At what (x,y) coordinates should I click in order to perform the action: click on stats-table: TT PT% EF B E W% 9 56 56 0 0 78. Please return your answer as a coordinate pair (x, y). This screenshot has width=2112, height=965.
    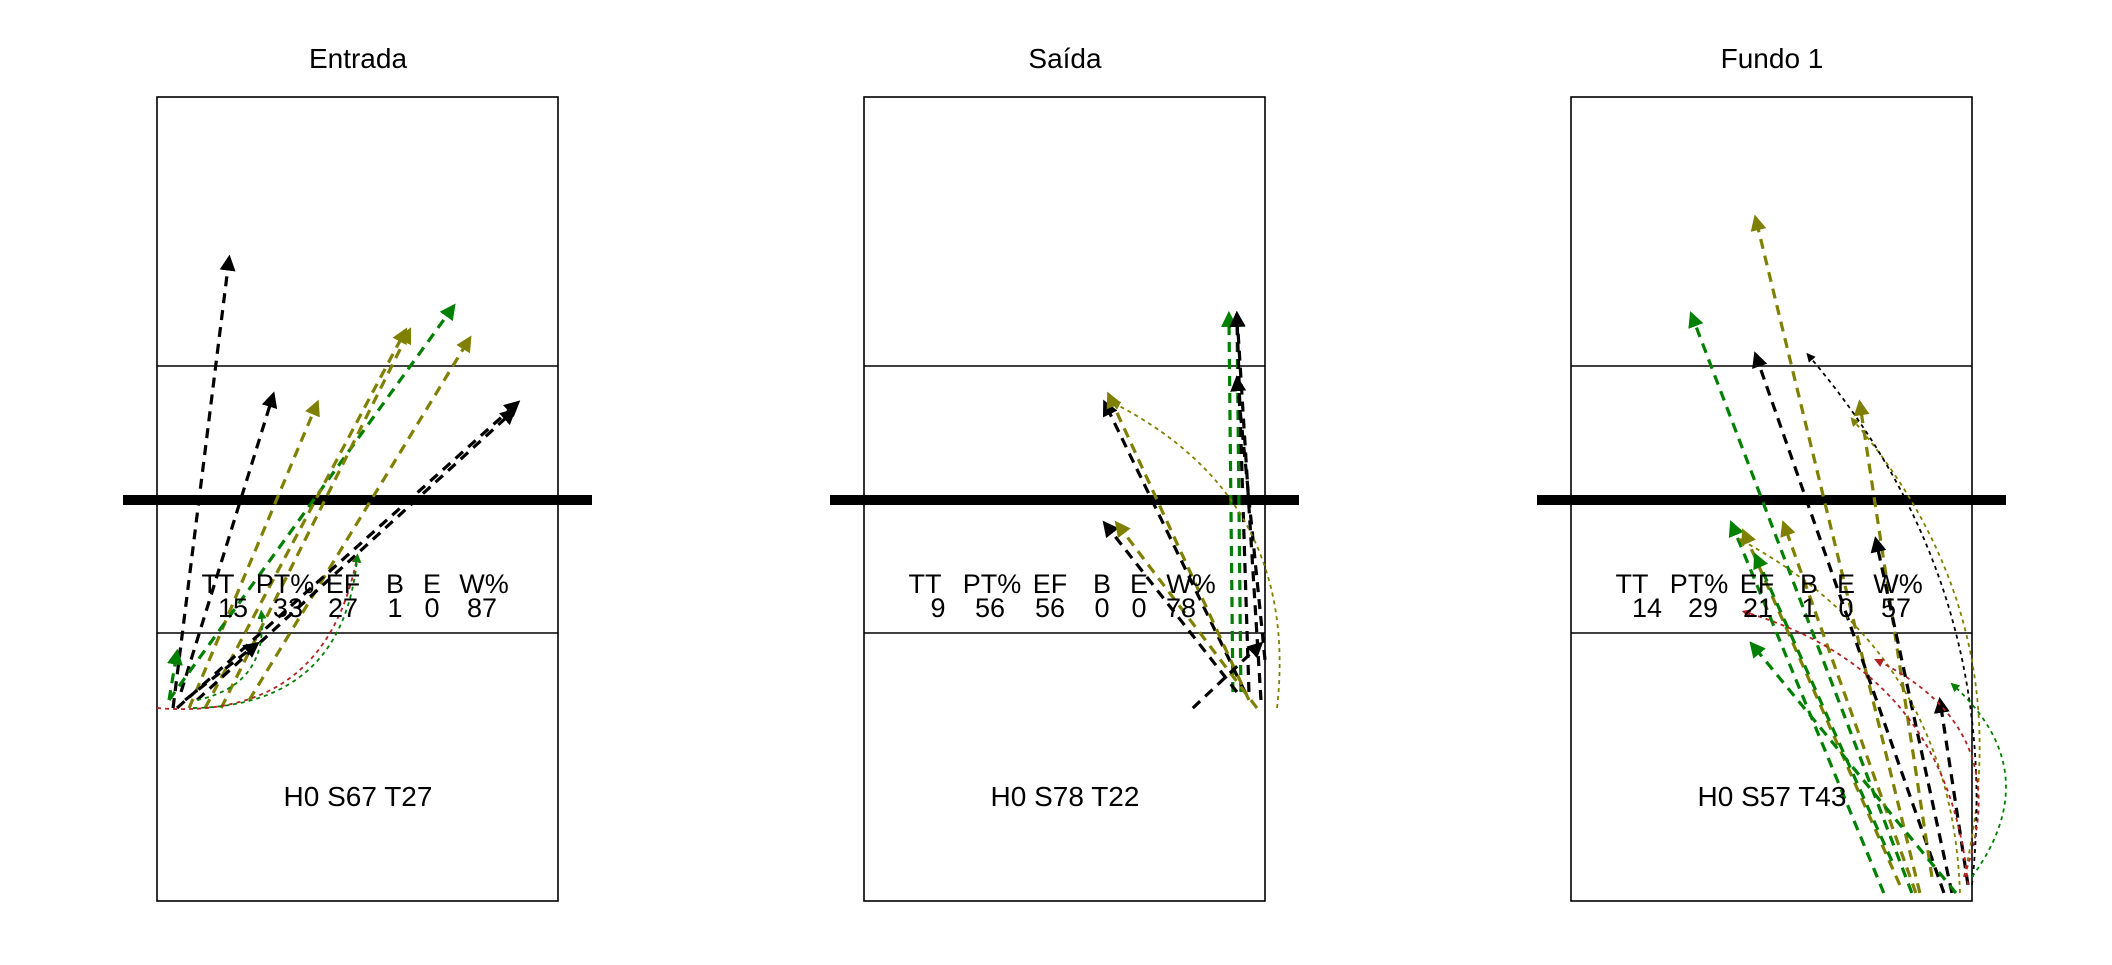
    Looking at the image, I should click on (1062, 596).